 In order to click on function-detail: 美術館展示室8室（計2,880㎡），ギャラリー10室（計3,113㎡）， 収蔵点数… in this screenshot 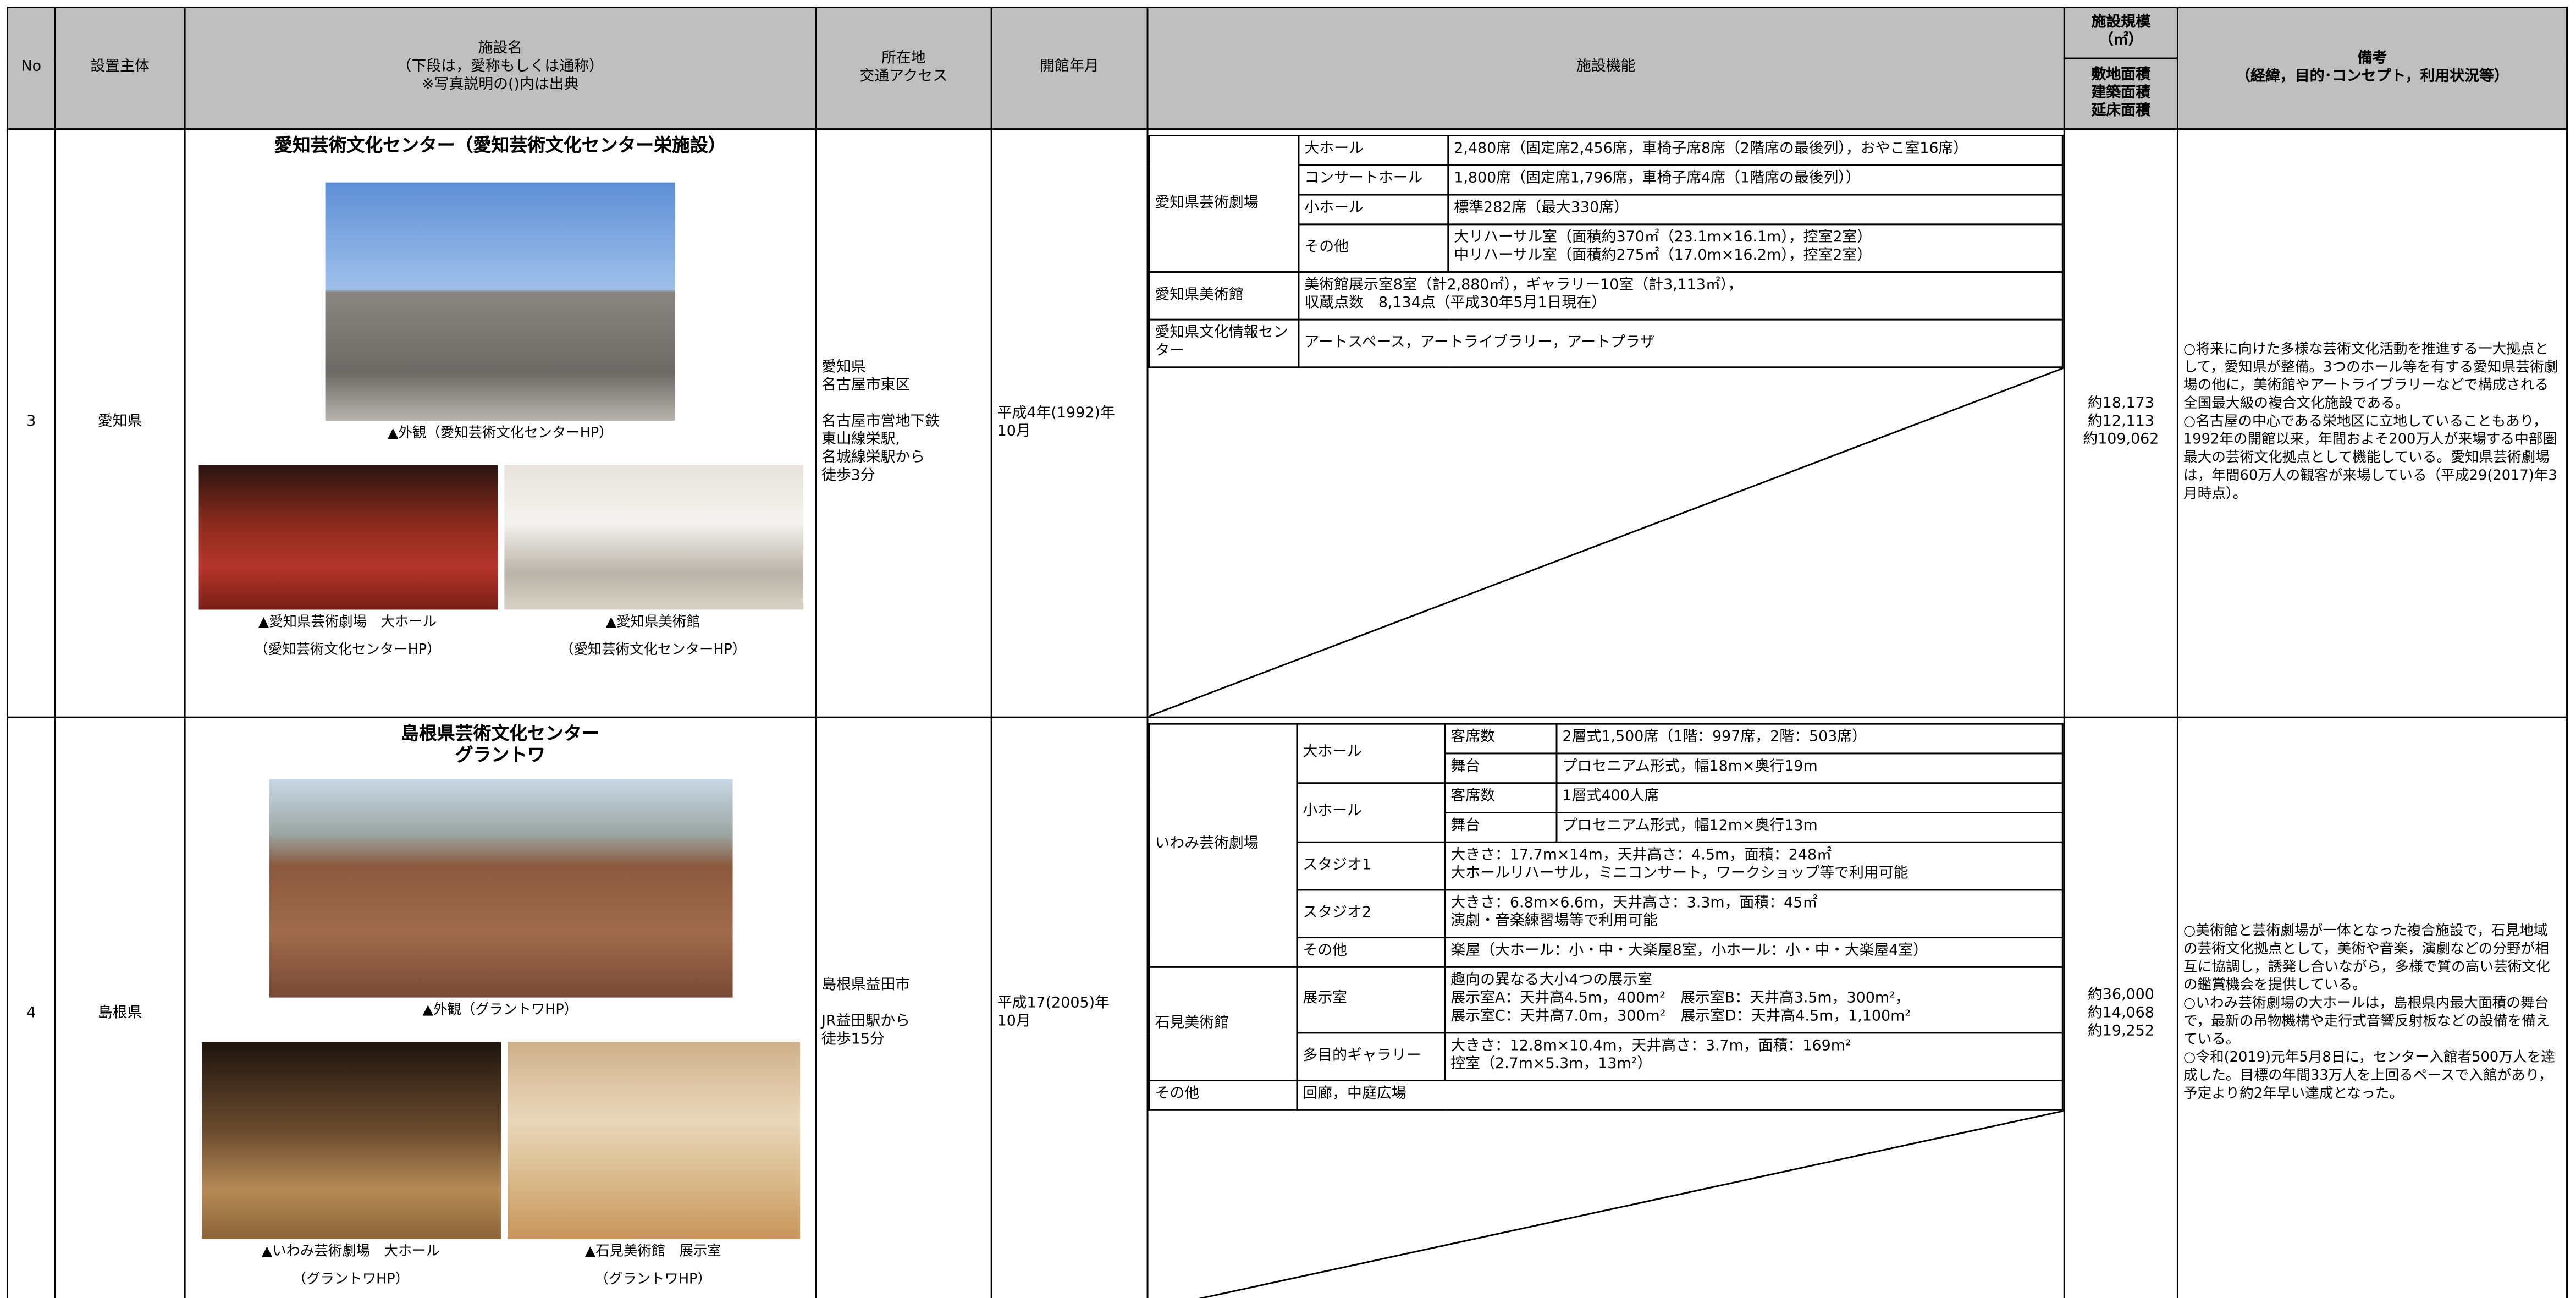, I will do `click(1681, 296)`.